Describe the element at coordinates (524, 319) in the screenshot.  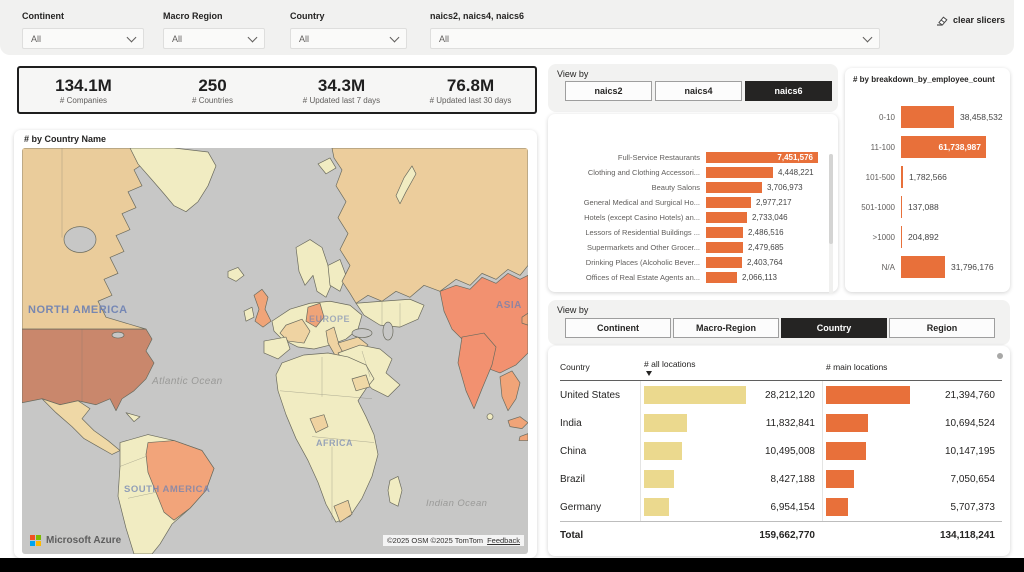
I see `country-japan` at that location.